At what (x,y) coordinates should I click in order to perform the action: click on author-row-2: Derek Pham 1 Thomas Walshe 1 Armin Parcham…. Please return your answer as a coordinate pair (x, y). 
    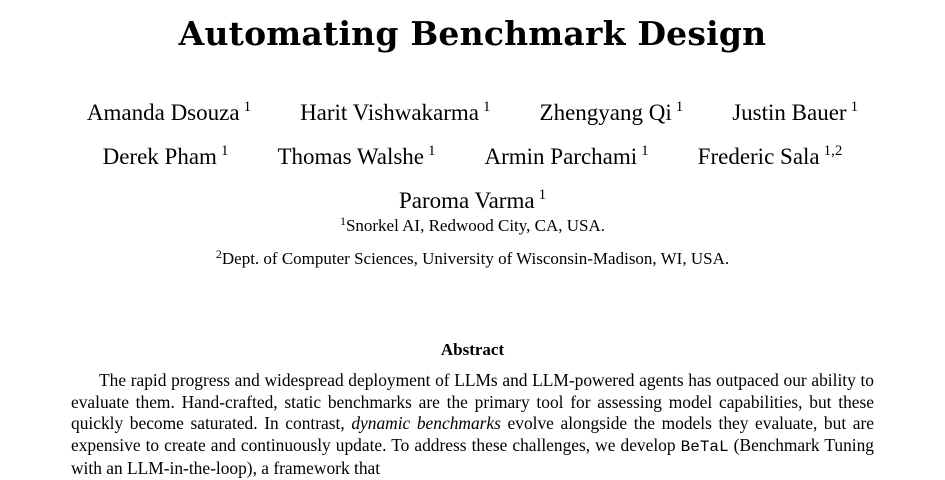
    Looking at the image, I should click on (472, 154).